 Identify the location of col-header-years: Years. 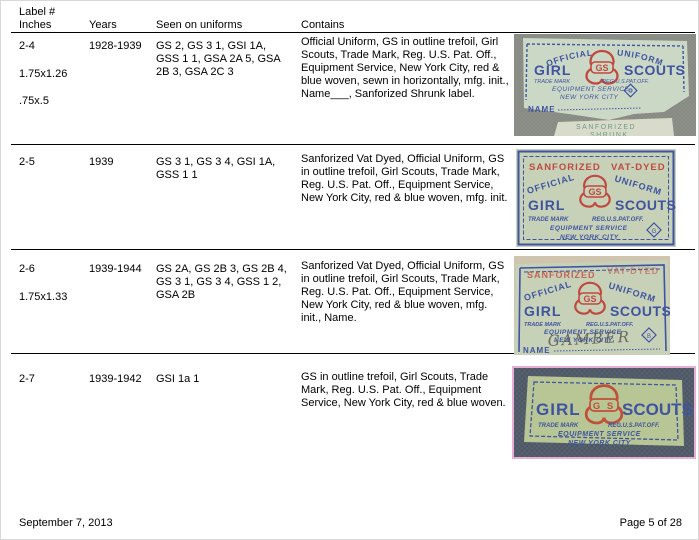
(103, 25).